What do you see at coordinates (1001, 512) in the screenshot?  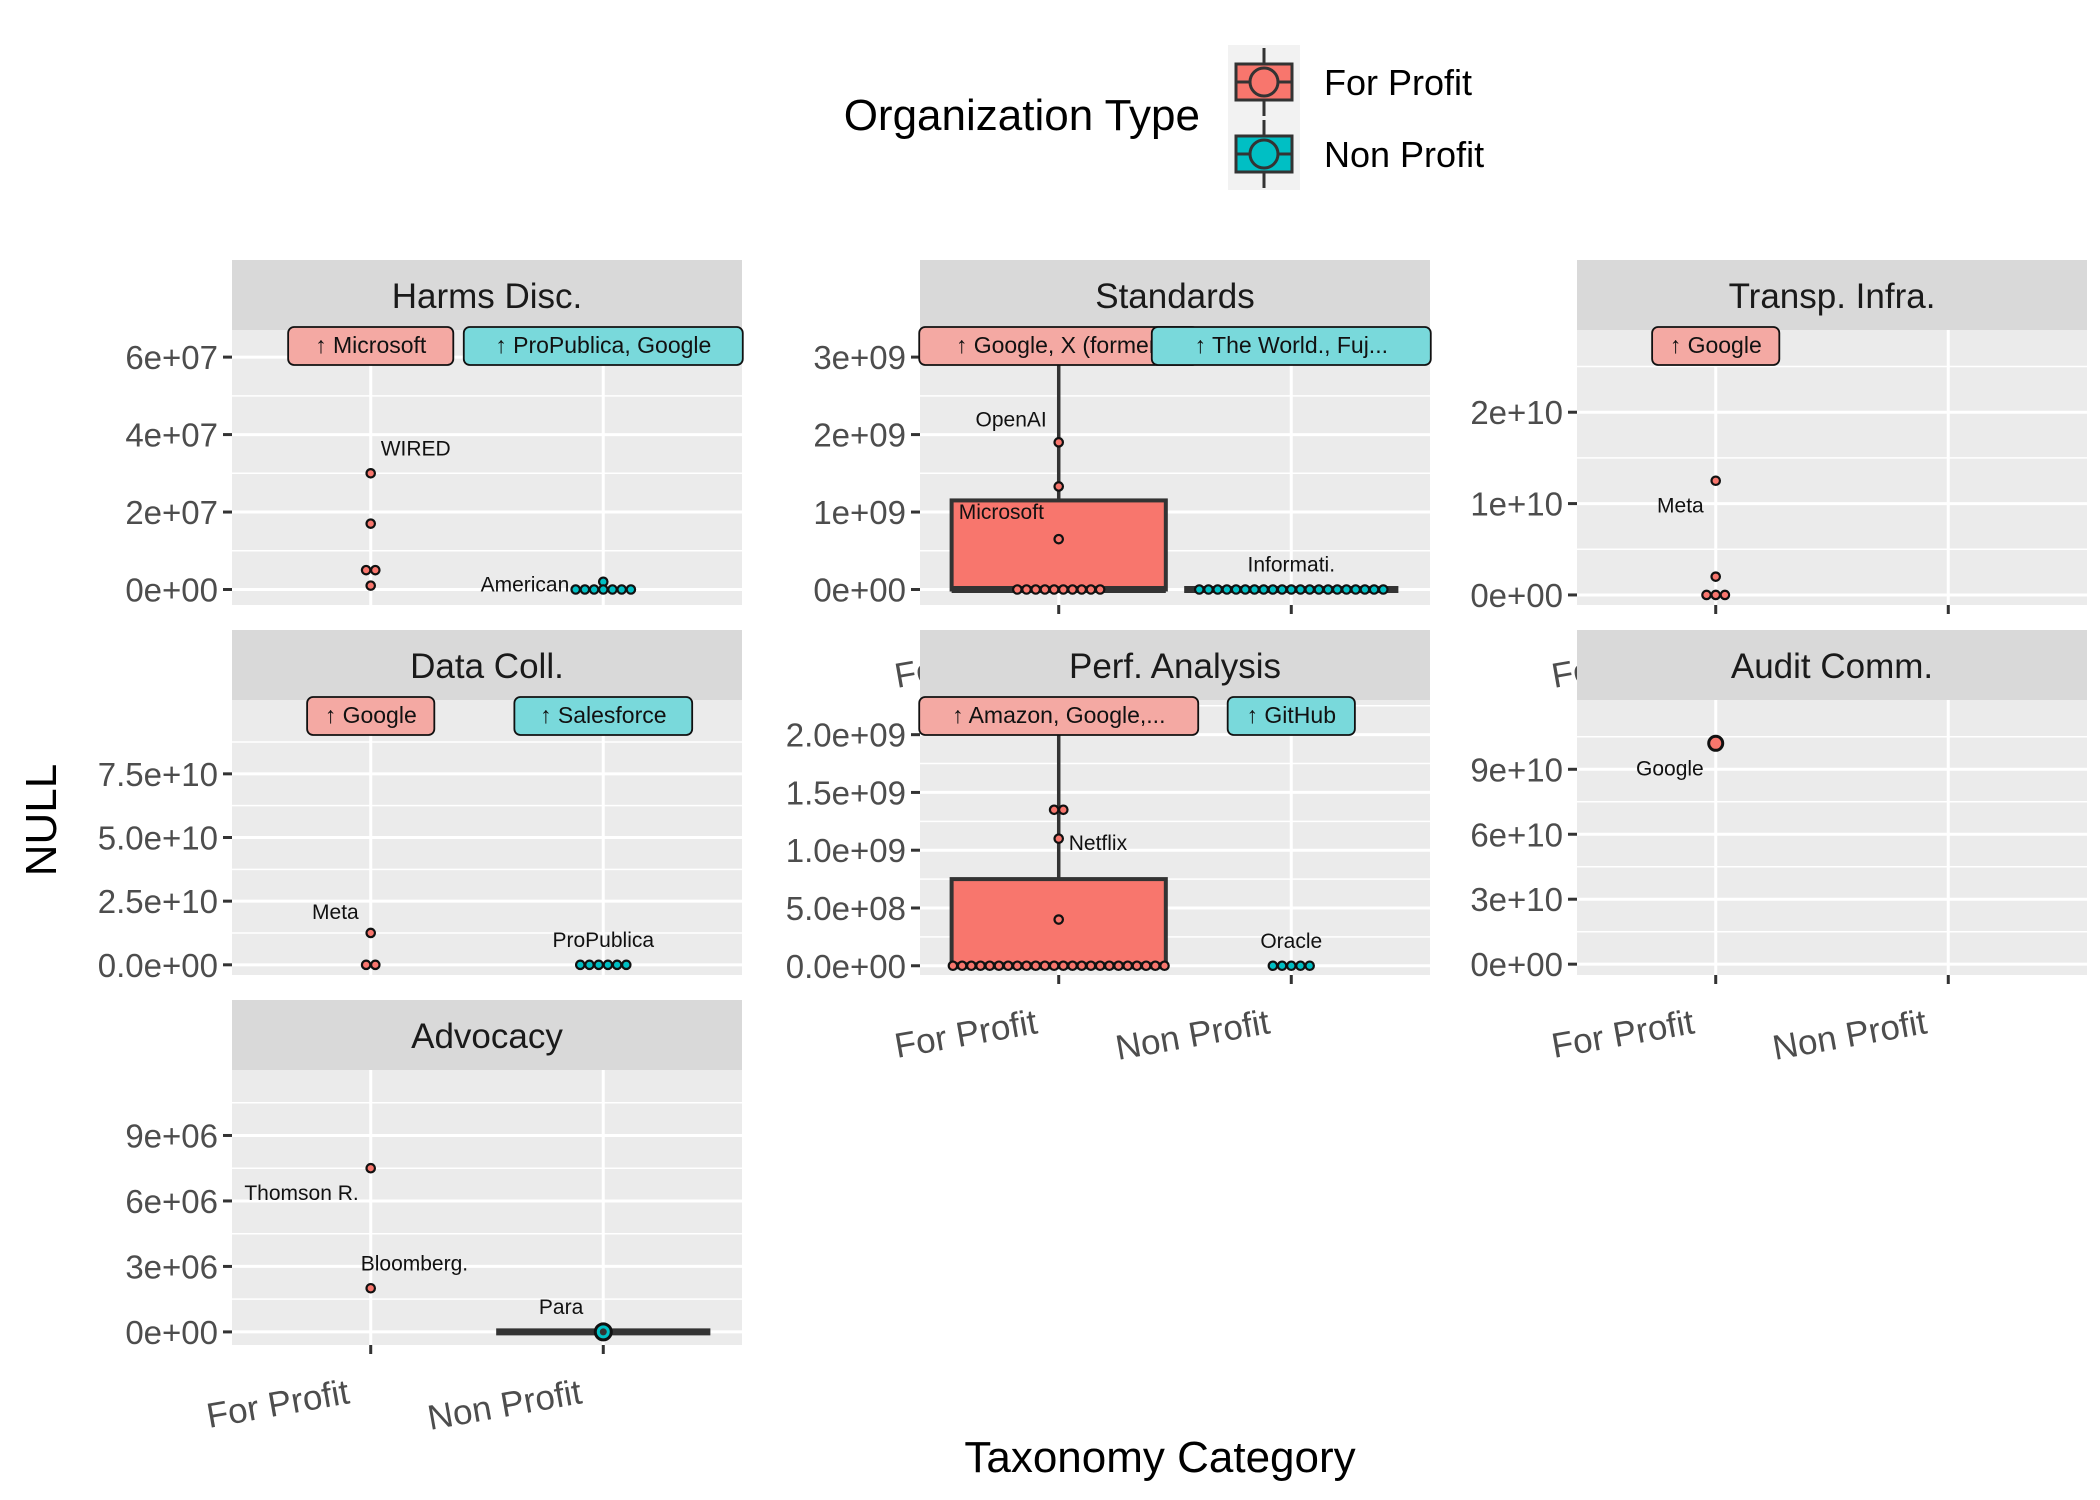 I see `point-annotation: Microsoft` at bounding box center [1001, 512].